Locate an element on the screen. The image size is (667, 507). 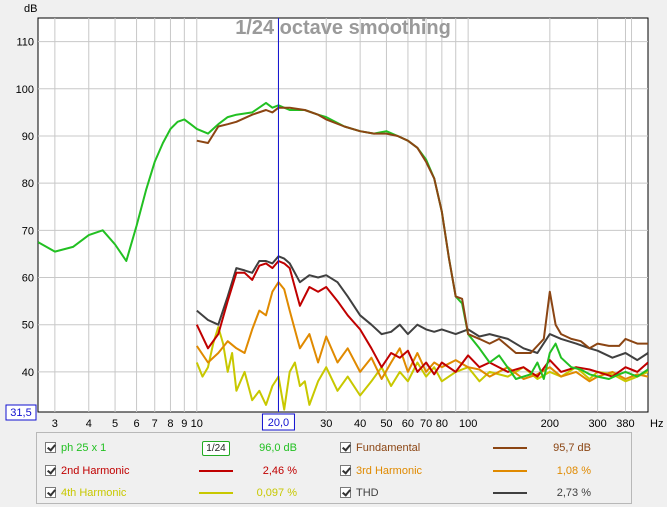
y-tick-label: 50 is located at coordinates (28, 326).